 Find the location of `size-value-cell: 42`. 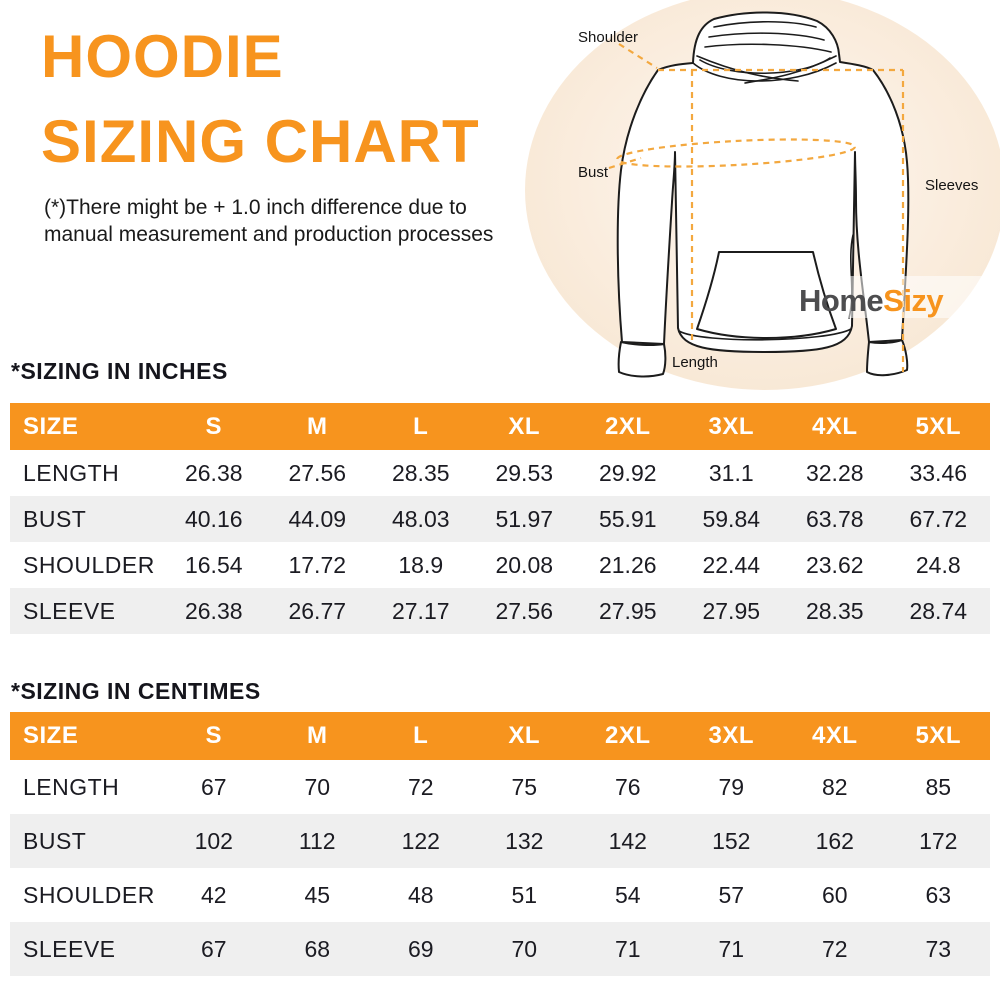

size-value-cell: 42 is located at coordinates (213, 894).